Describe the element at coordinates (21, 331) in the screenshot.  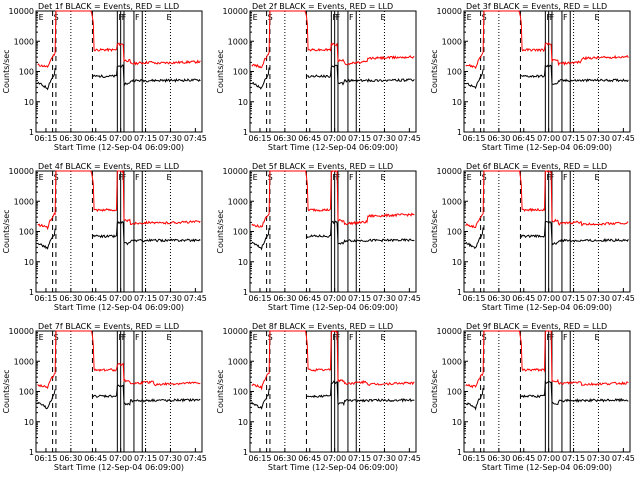
I see `y-tick-label: 10000` at that location.